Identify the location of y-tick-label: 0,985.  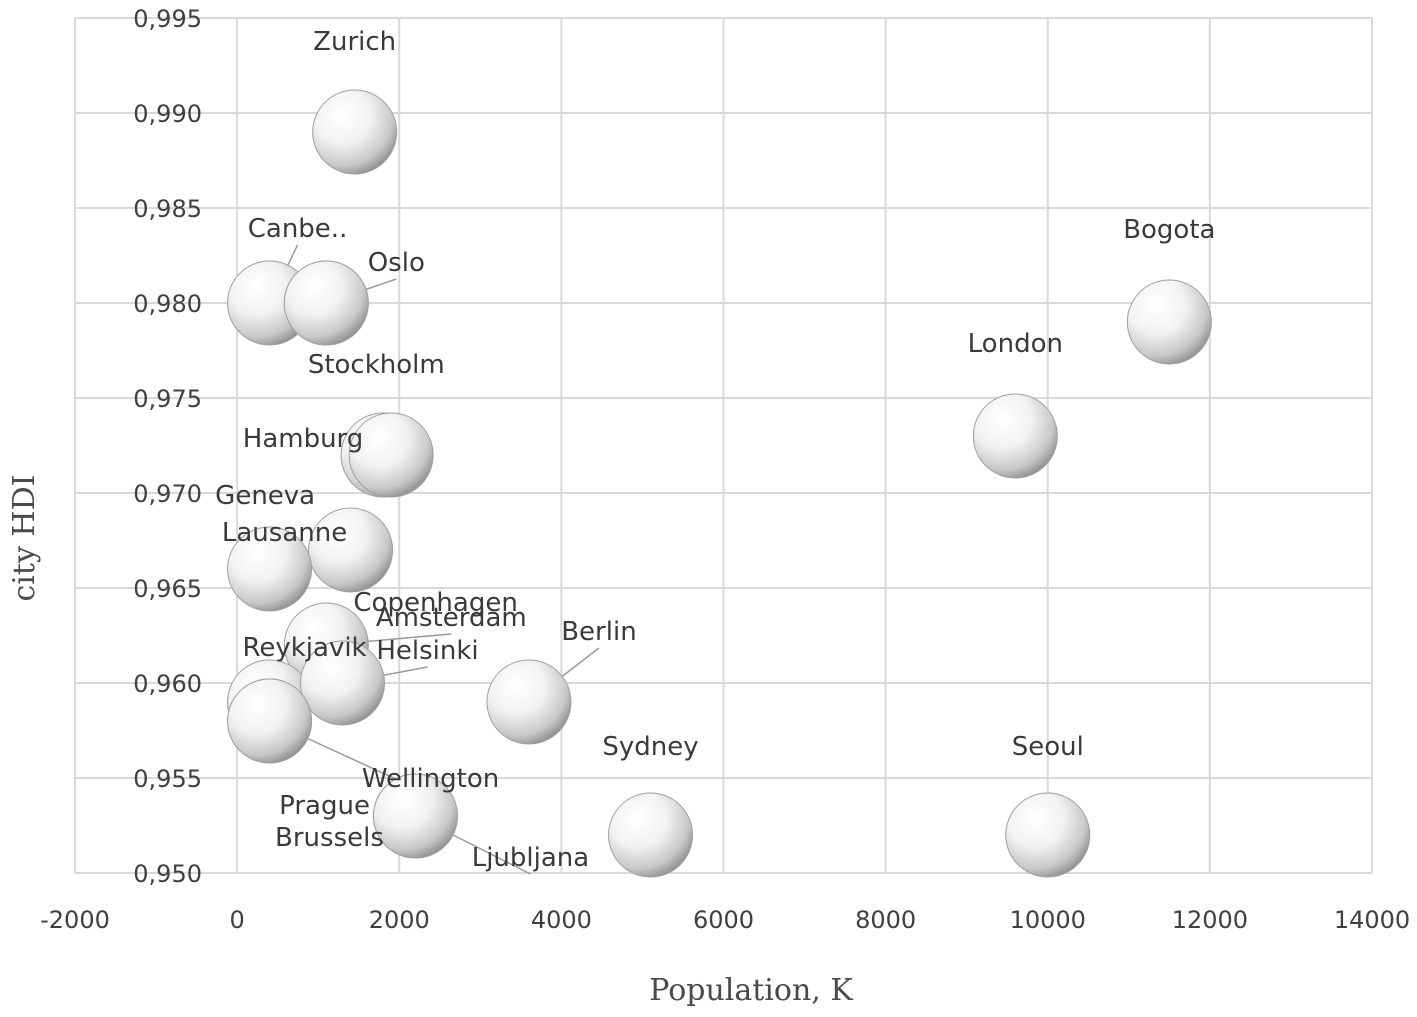
(167, 209).